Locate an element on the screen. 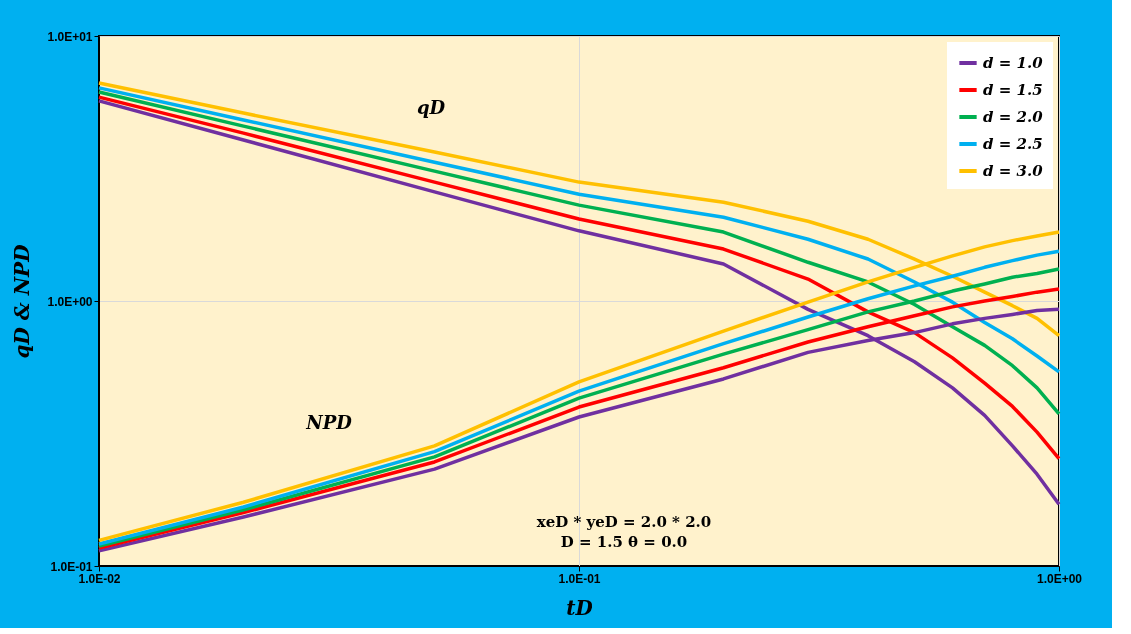 This screenshot has width=1131, height=634. x-tick-label: 1.0E+00 is located at coordinates (1059, 578).